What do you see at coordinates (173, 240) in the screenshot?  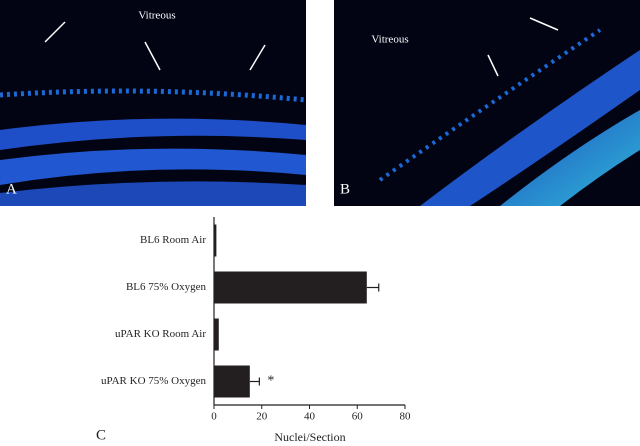 I see `y-tick-label: BL6 Room Air` at bounding box center [173, 240].